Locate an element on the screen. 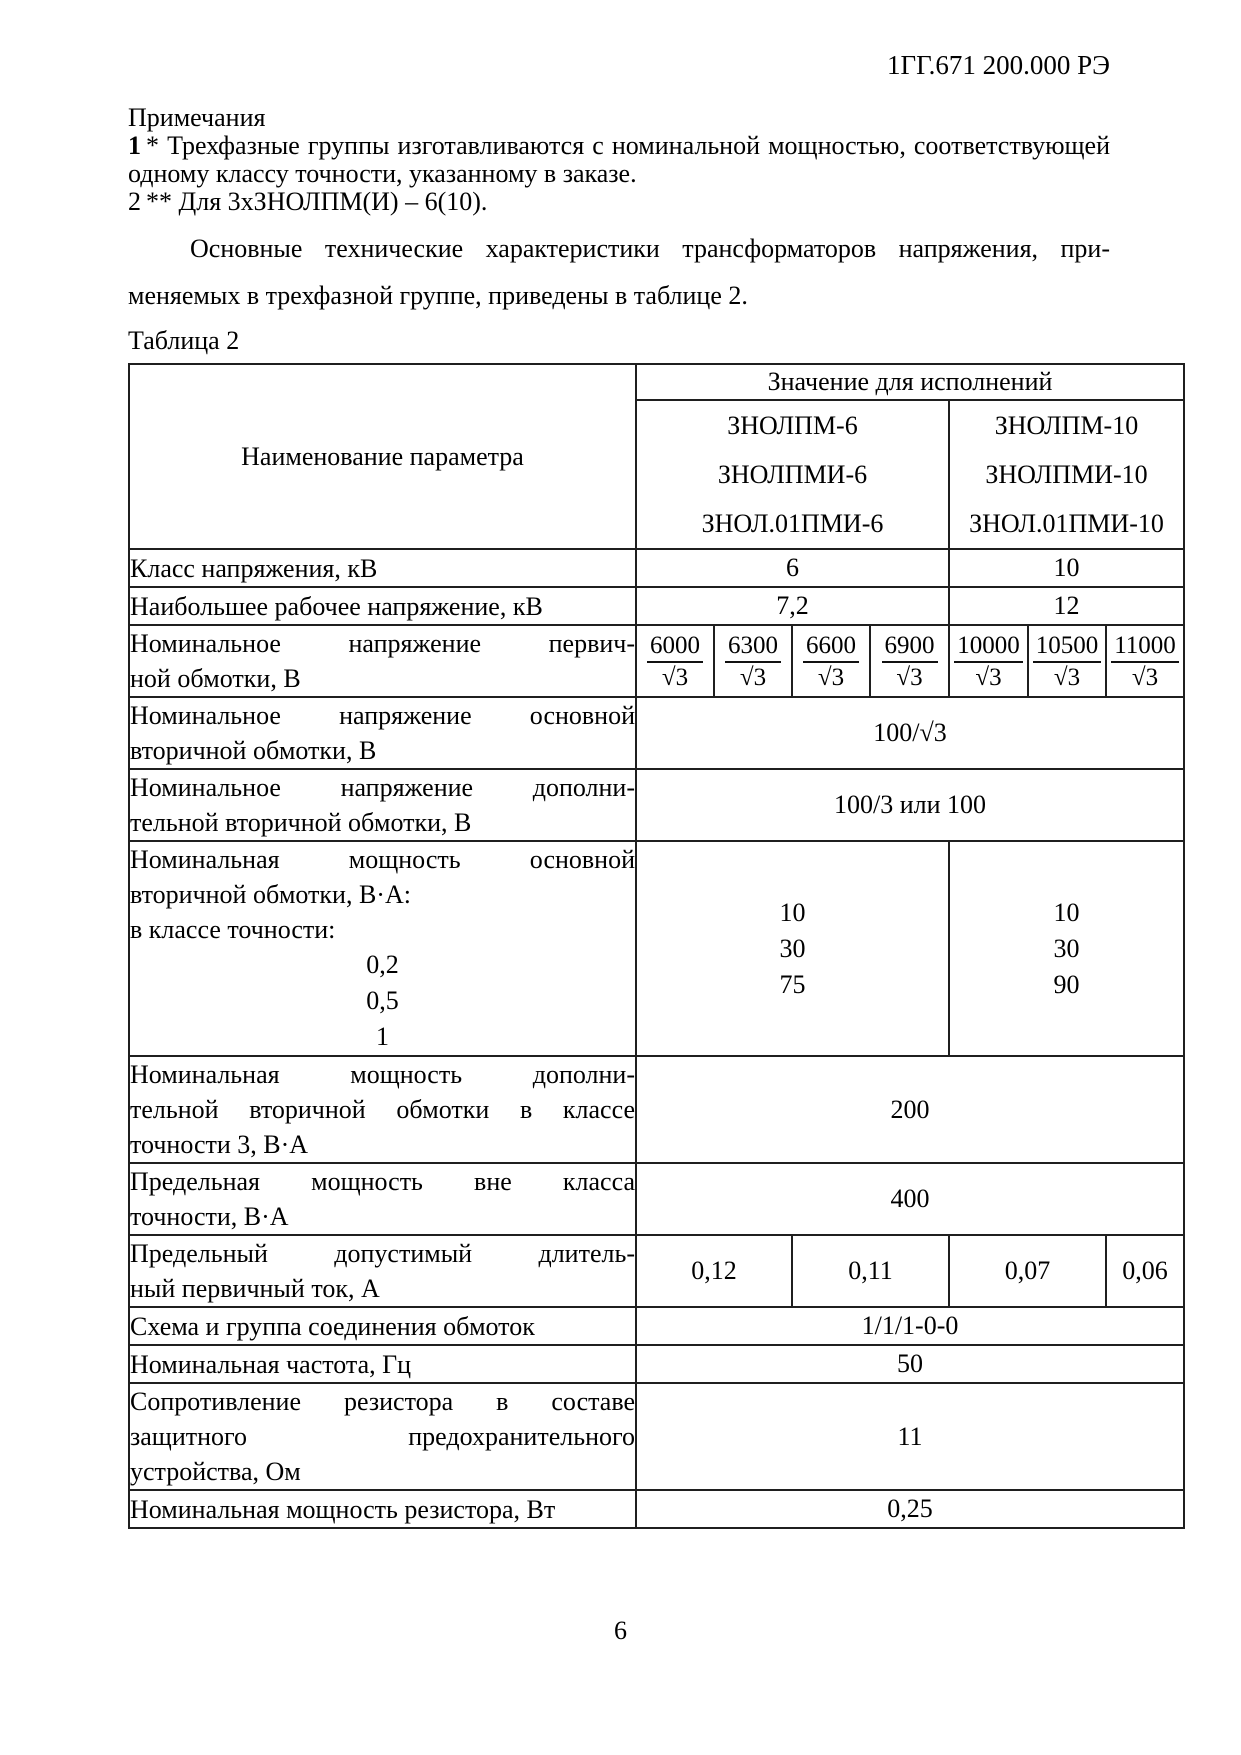 The width and height of the screenshot is (1241, 1755). value-cell-2: 0,11 is located at coordinates (870, 1271).